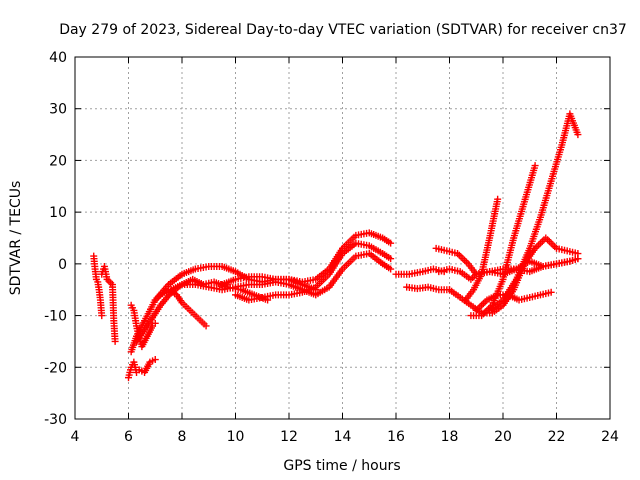  I want to click on y-tick-label: 20, so click(58, 161).